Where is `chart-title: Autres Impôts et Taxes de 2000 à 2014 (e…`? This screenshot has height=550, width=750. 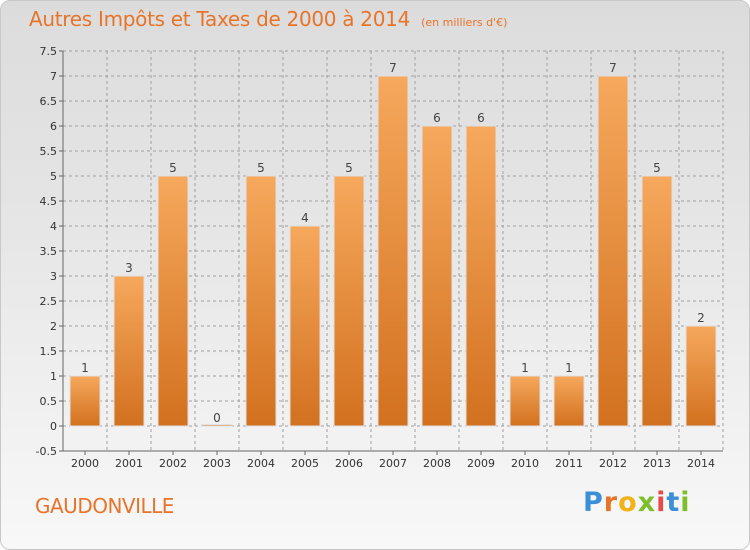 chart-title: Autres Impôts et Taxes de 2000 à 2014 (e… is located at coordinates (268, 19).